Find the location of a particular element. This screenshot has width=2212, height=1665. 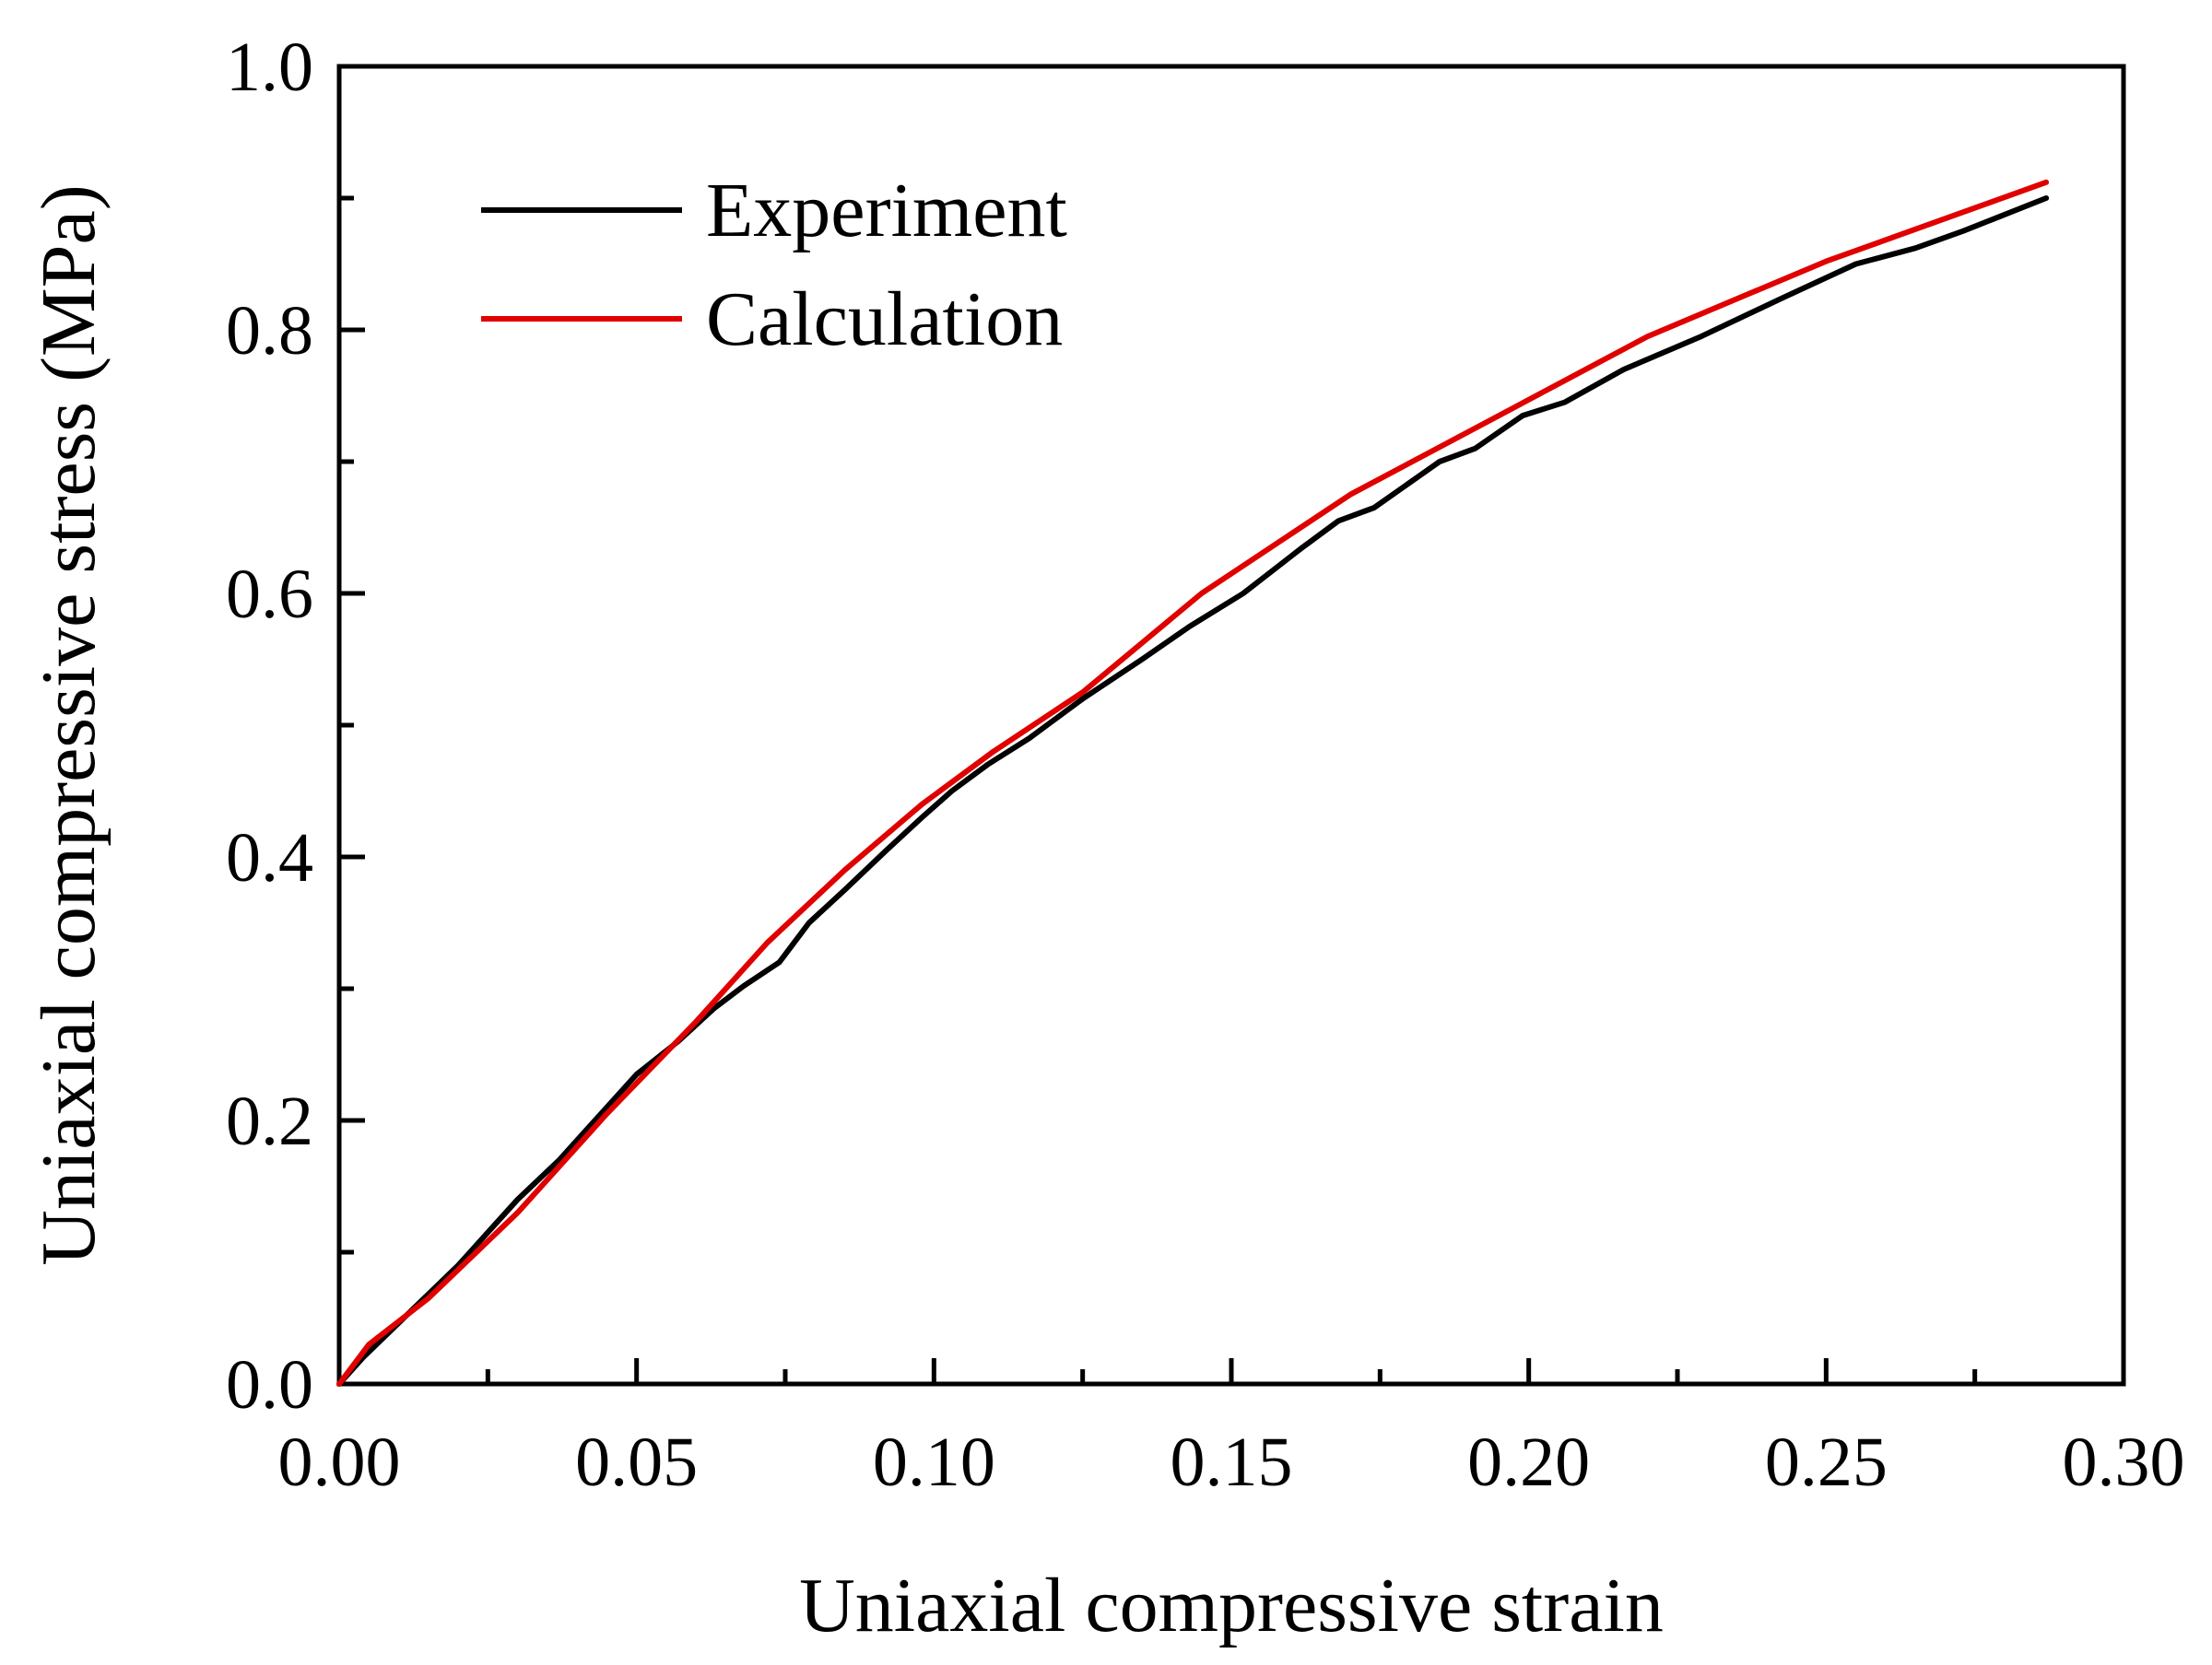

x-tick-label: 0.10 is located at coordinates (934, 1462).